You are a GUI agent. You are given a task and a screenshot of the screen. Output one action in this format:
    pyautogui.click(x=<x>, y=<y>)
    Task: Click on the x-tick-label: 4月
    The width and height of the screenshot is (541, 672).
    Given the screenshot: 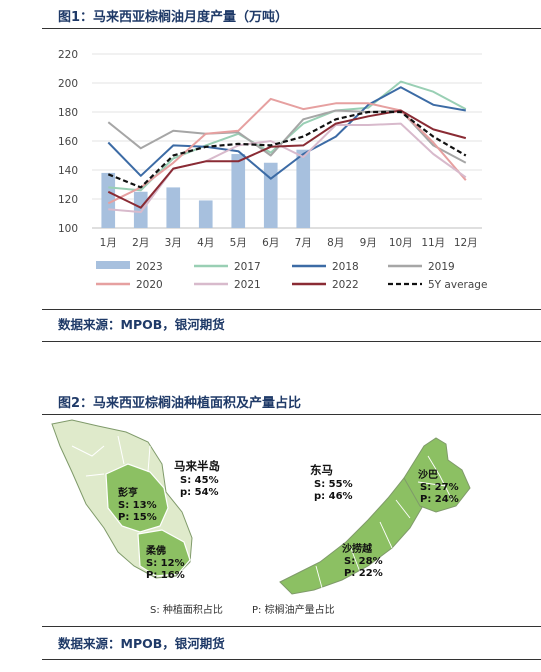 What is the action you would take?
    pyautogui.click(x=205, y=243)
    